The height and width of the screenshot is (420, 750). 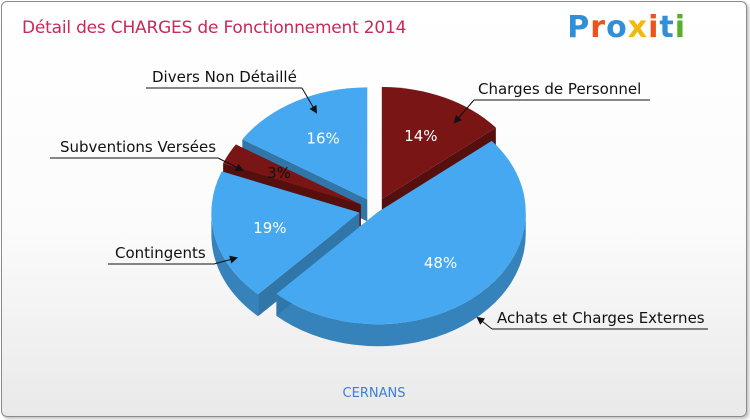 What do you see at coordinates (440, 263) in the screenshot?
I see `slice-percent-label: 48%` at bounding box center [440, 263].